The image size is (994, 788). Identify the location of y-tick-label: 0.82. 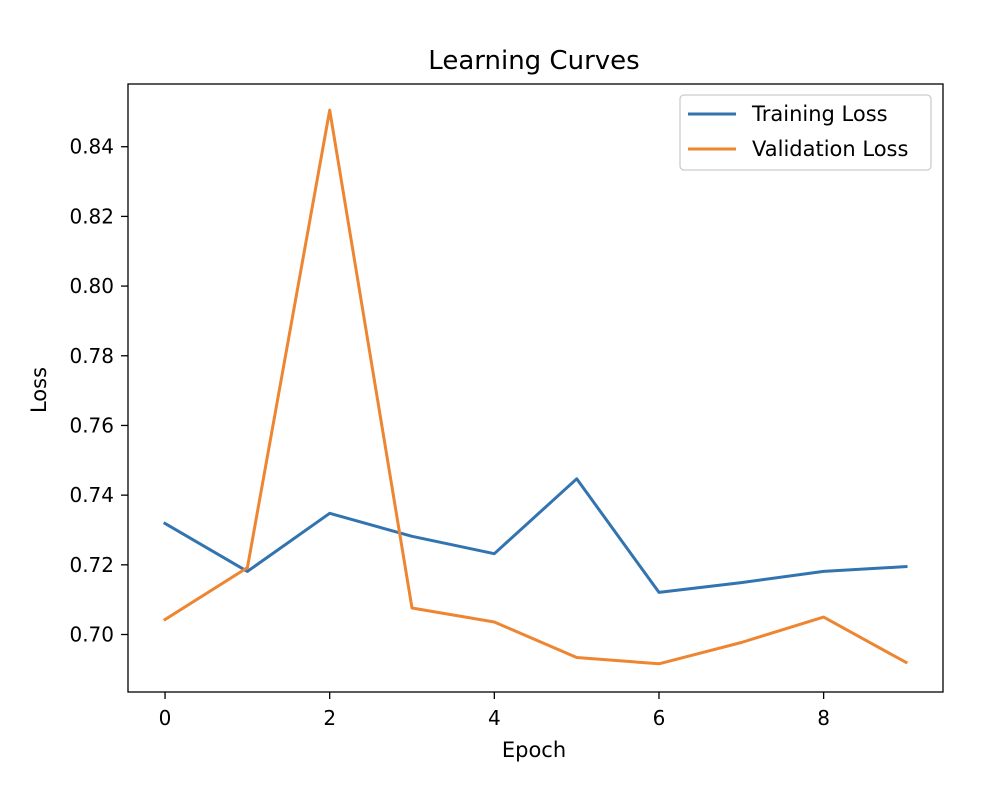
(91, 216).